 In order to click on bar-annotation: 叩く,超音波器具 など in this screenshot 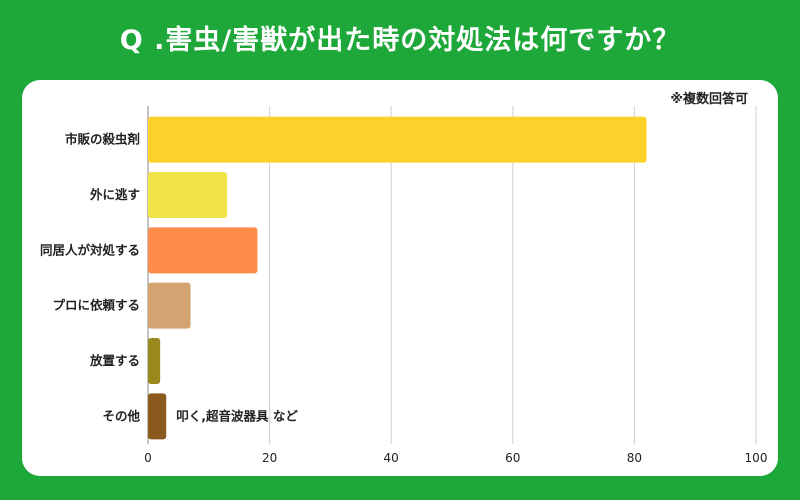, I will do `click(237, 415)`.